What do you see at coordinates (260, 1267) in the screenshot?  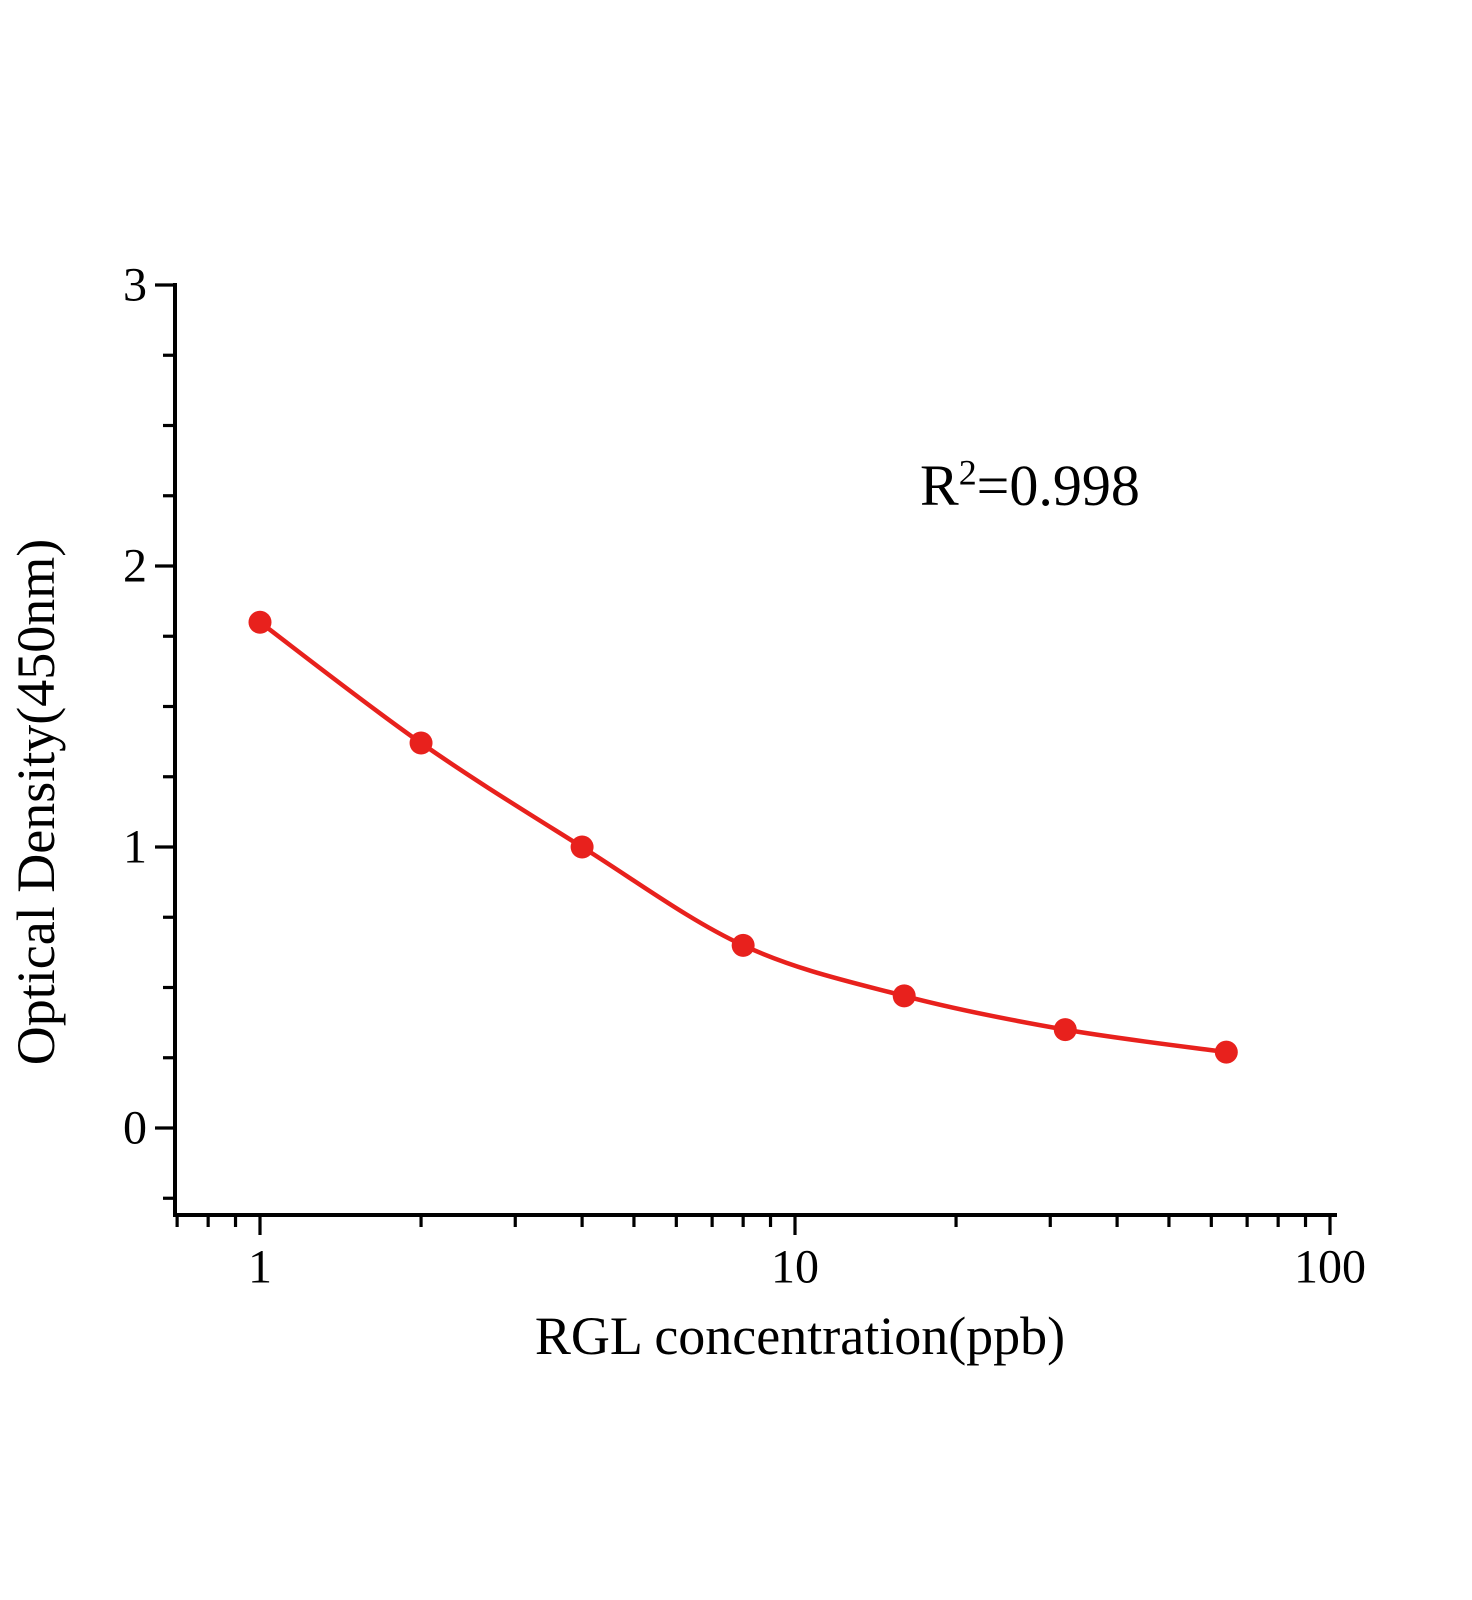 I see `x-tick-label: 1` at bounding box center [260, 1267].